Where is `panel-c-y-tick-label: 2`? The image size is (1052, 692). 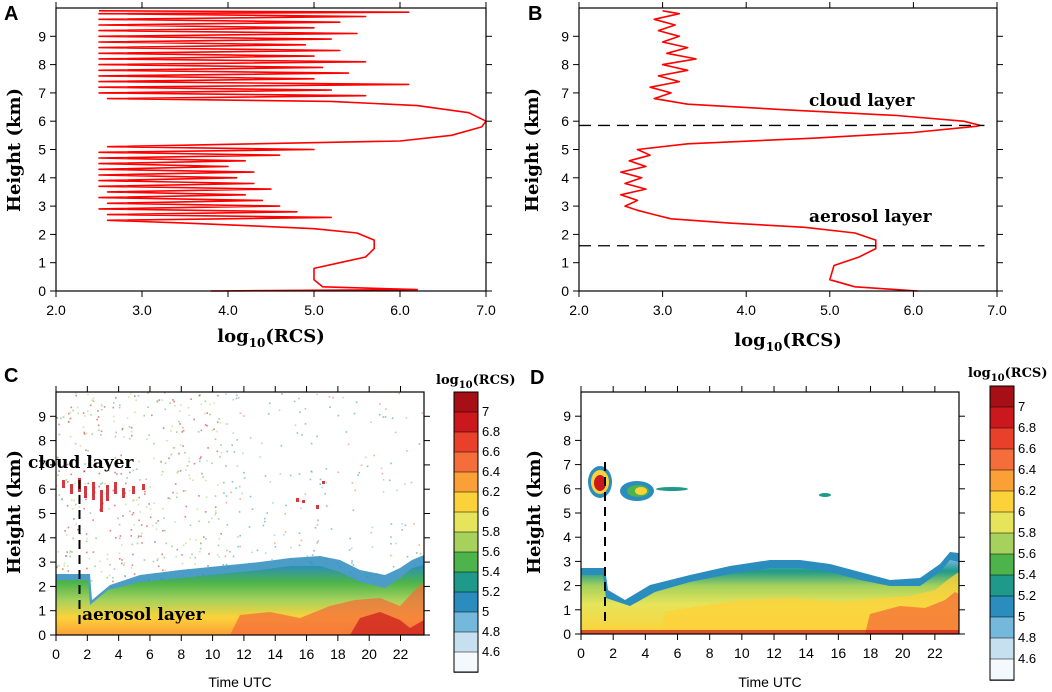
panel-c-y-tick-label: 2 is located at coordinates (42, 586).